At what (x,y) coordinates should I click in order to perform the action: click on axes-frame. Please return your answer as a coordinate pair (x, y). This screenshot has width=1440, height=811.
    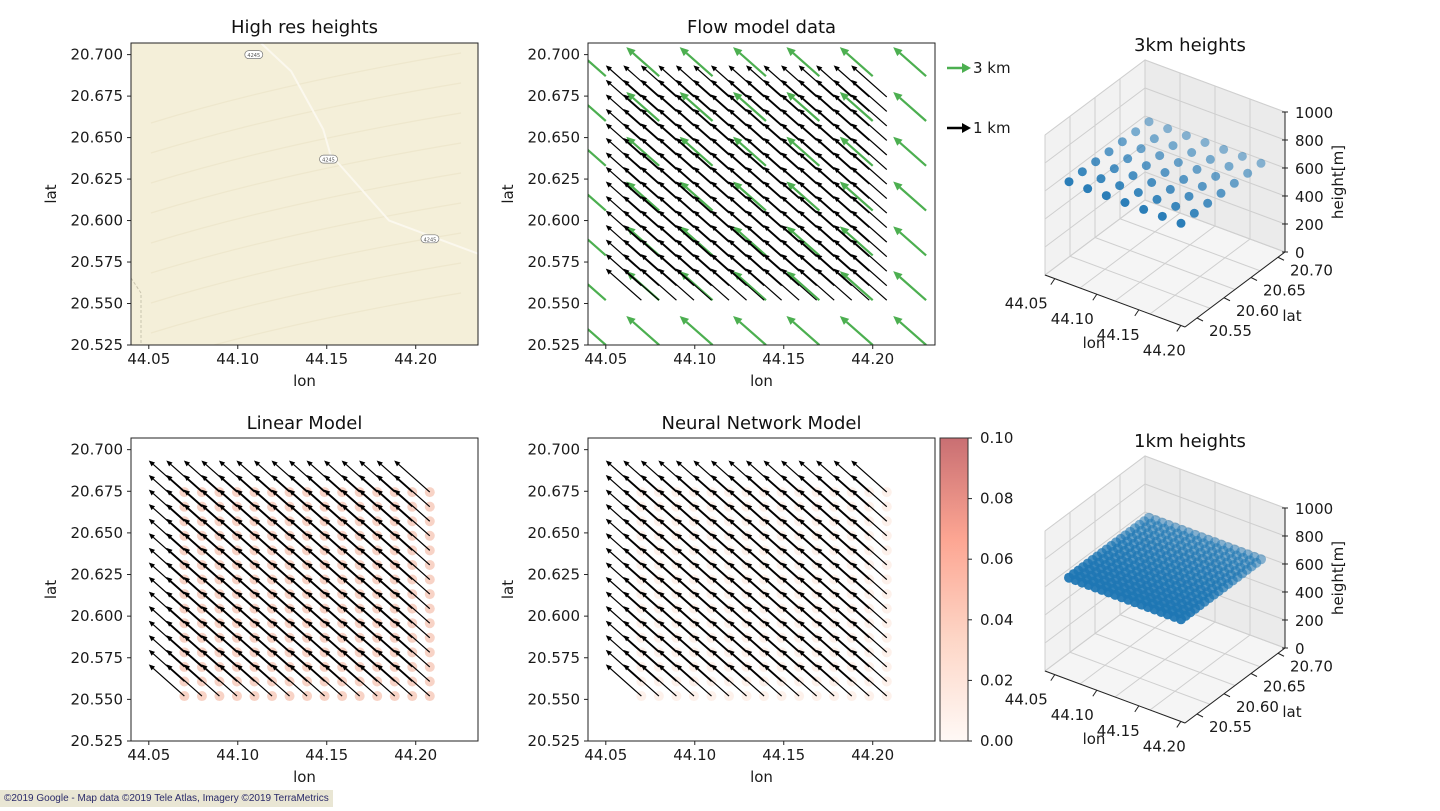
    Looking at the image, I should click on (761, 194).